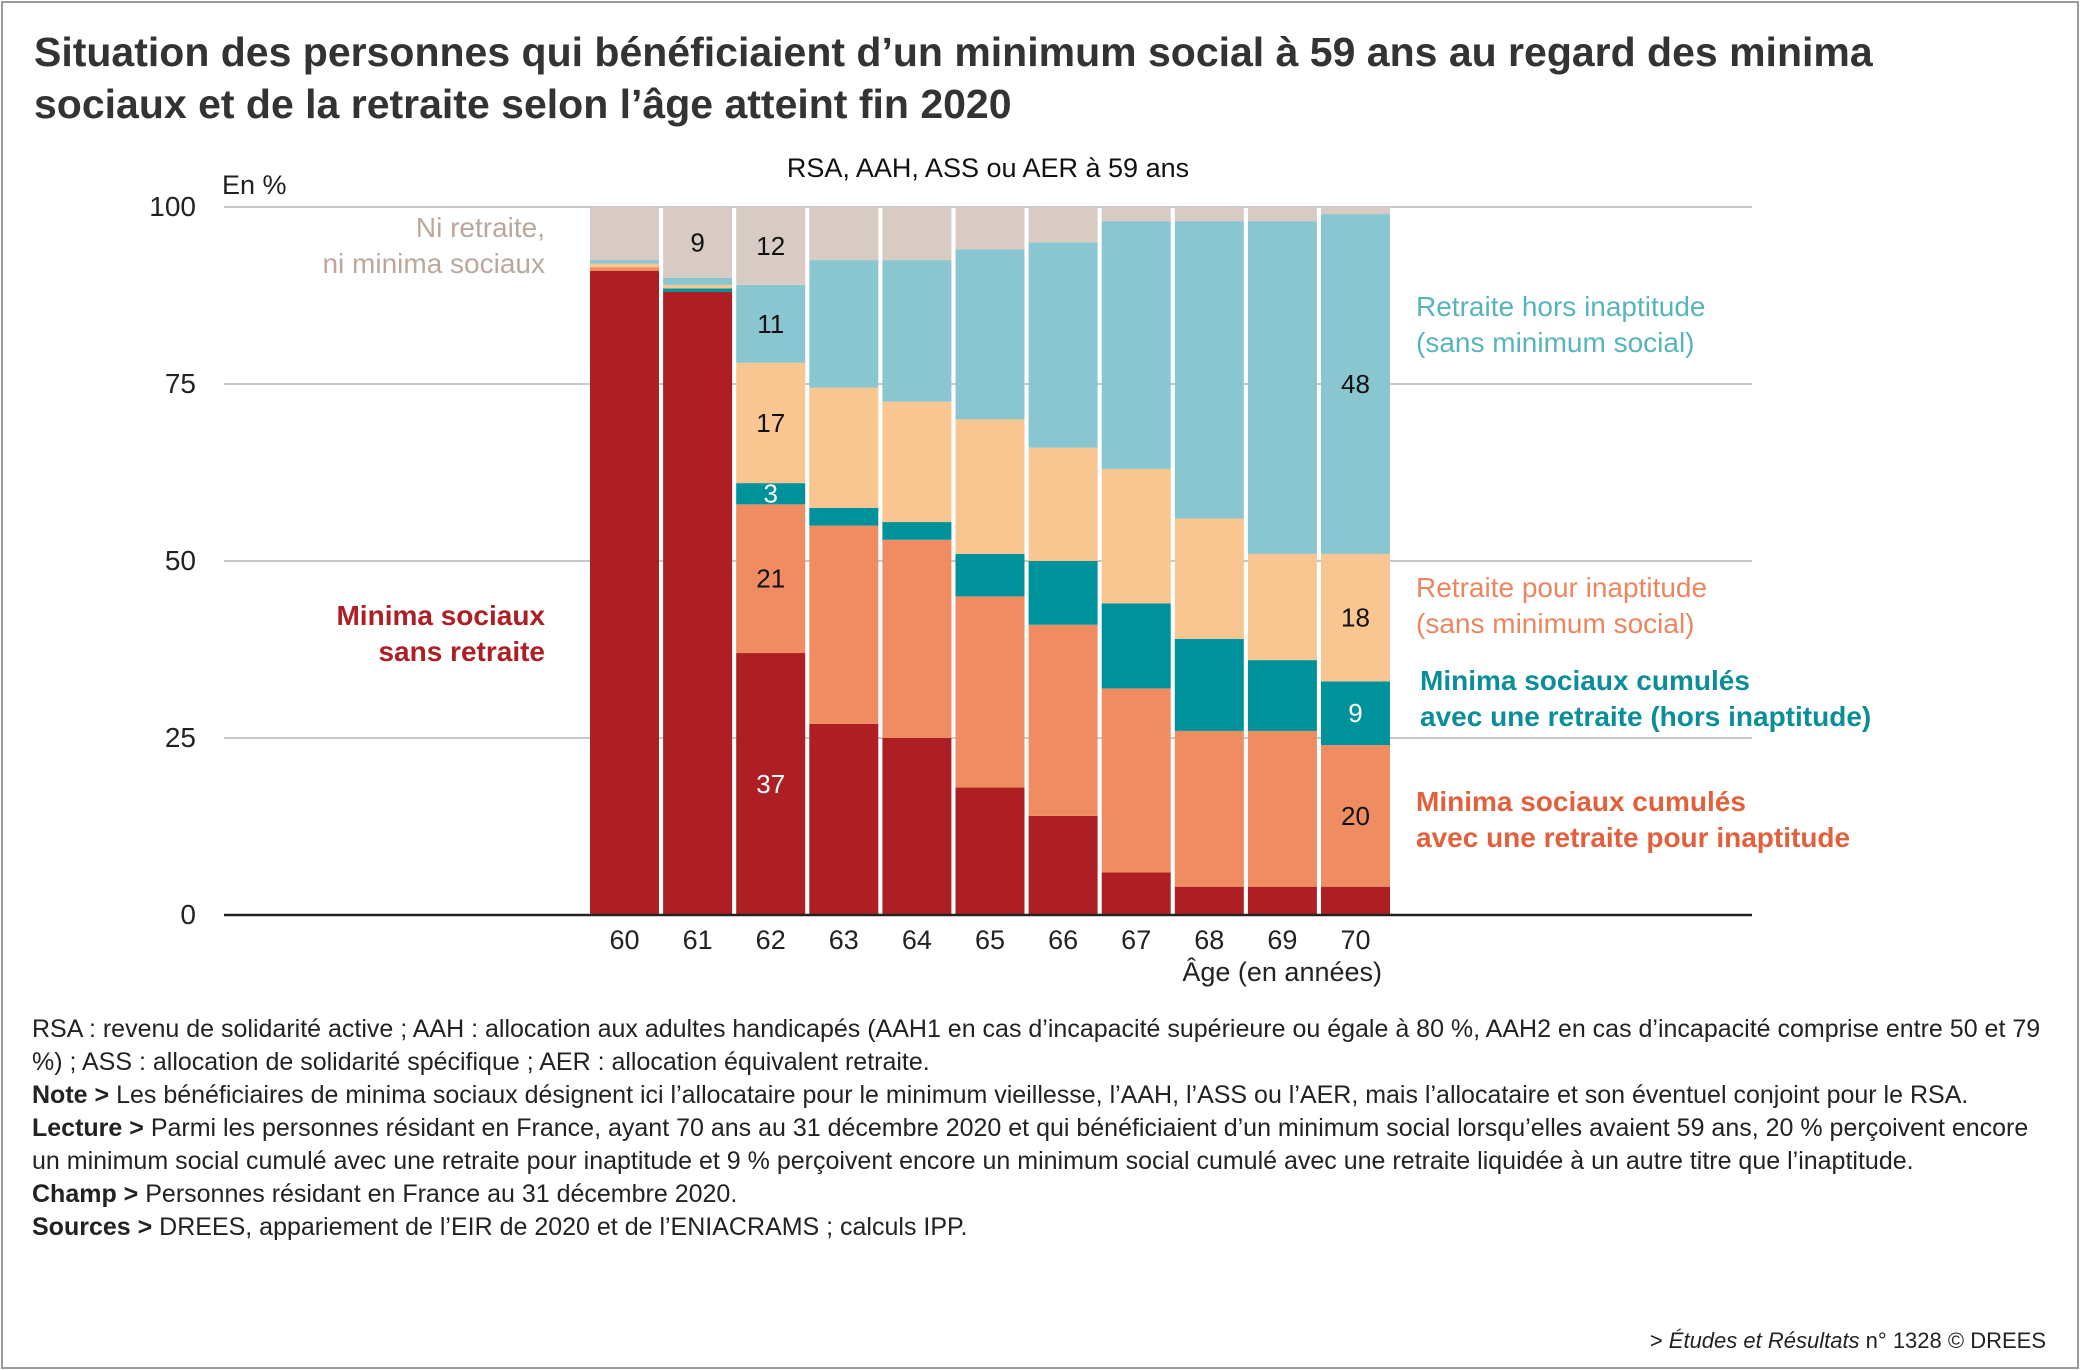 The width and height of the screenshot is (2080, 1370). I want to click on series-label-ri: Retraite pour inaptitude, so click(1561, 587).